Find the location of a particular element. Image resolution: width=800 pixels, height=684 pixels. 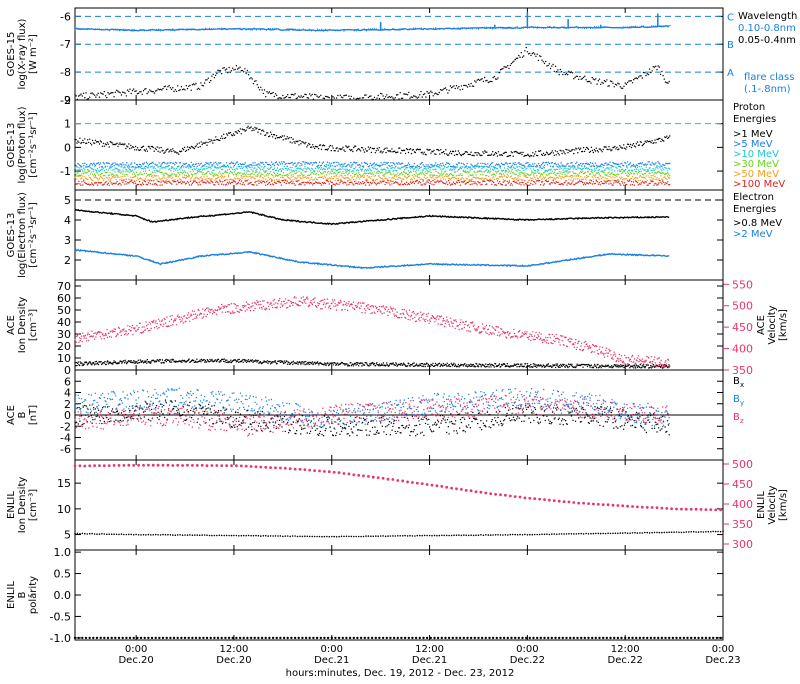

series-line is located at coordinates (372, 259).